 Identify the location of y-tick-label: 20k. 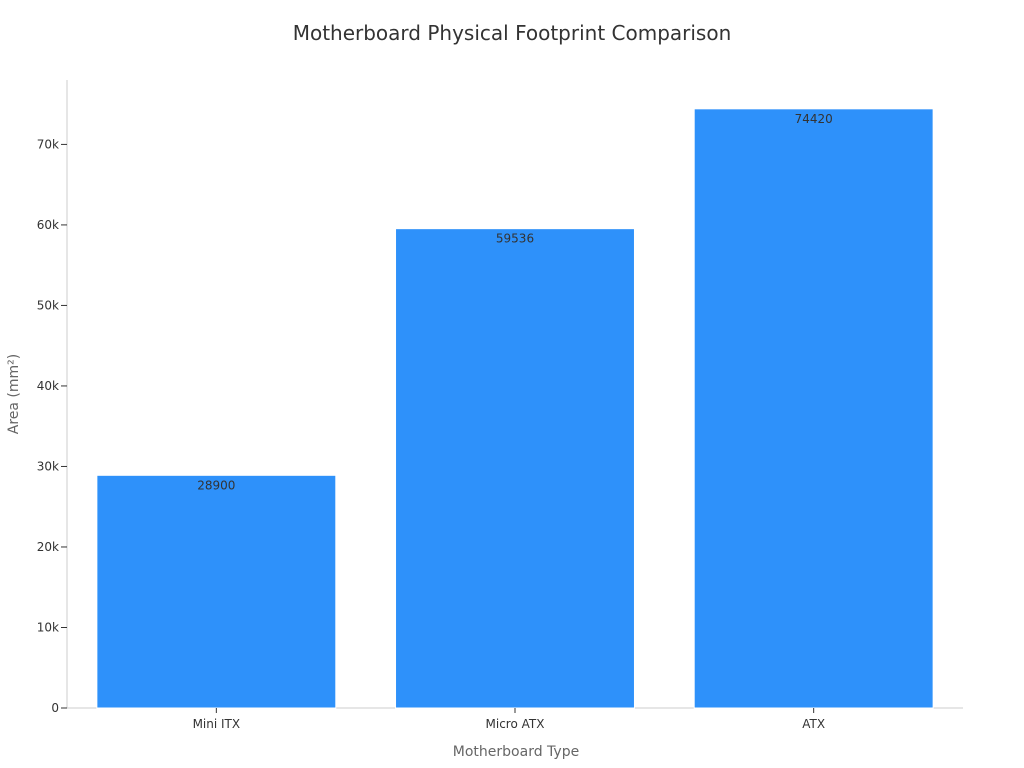
(48, 547).